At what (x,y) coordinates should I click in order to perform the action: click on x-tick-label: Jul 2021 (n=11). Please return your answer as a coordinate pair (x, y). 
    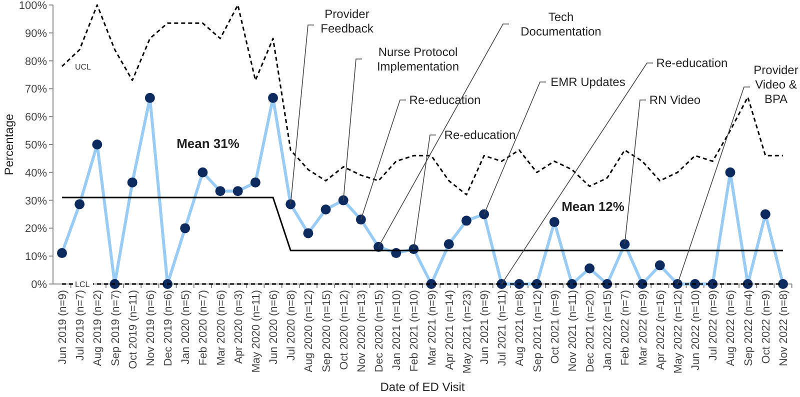
    Looking at the image, I should click on (502, 328).